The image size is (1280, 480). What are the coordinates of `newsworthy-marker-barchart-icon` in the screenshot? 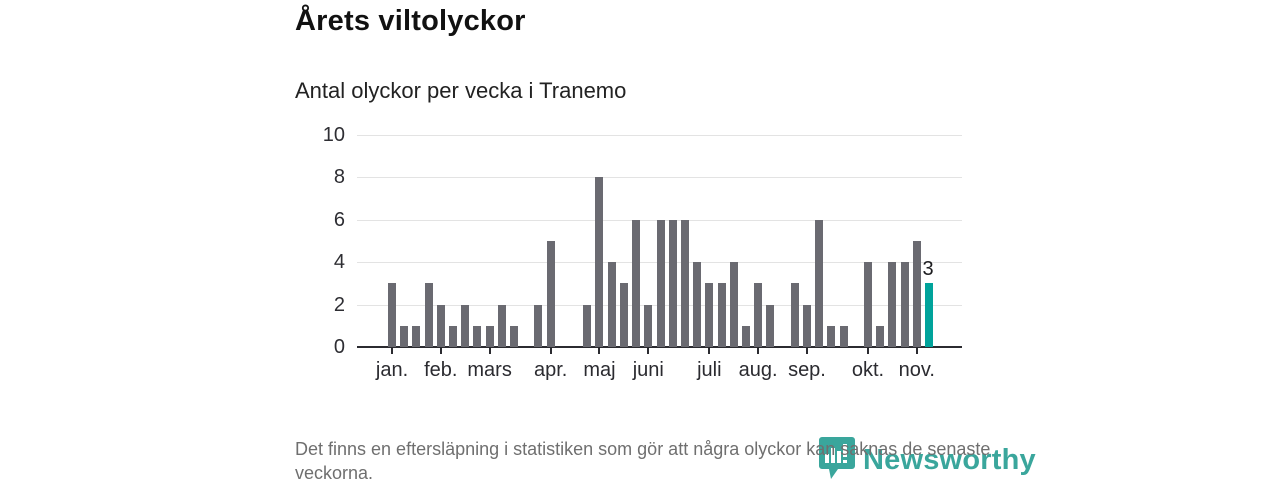 It's located at (837, 458).